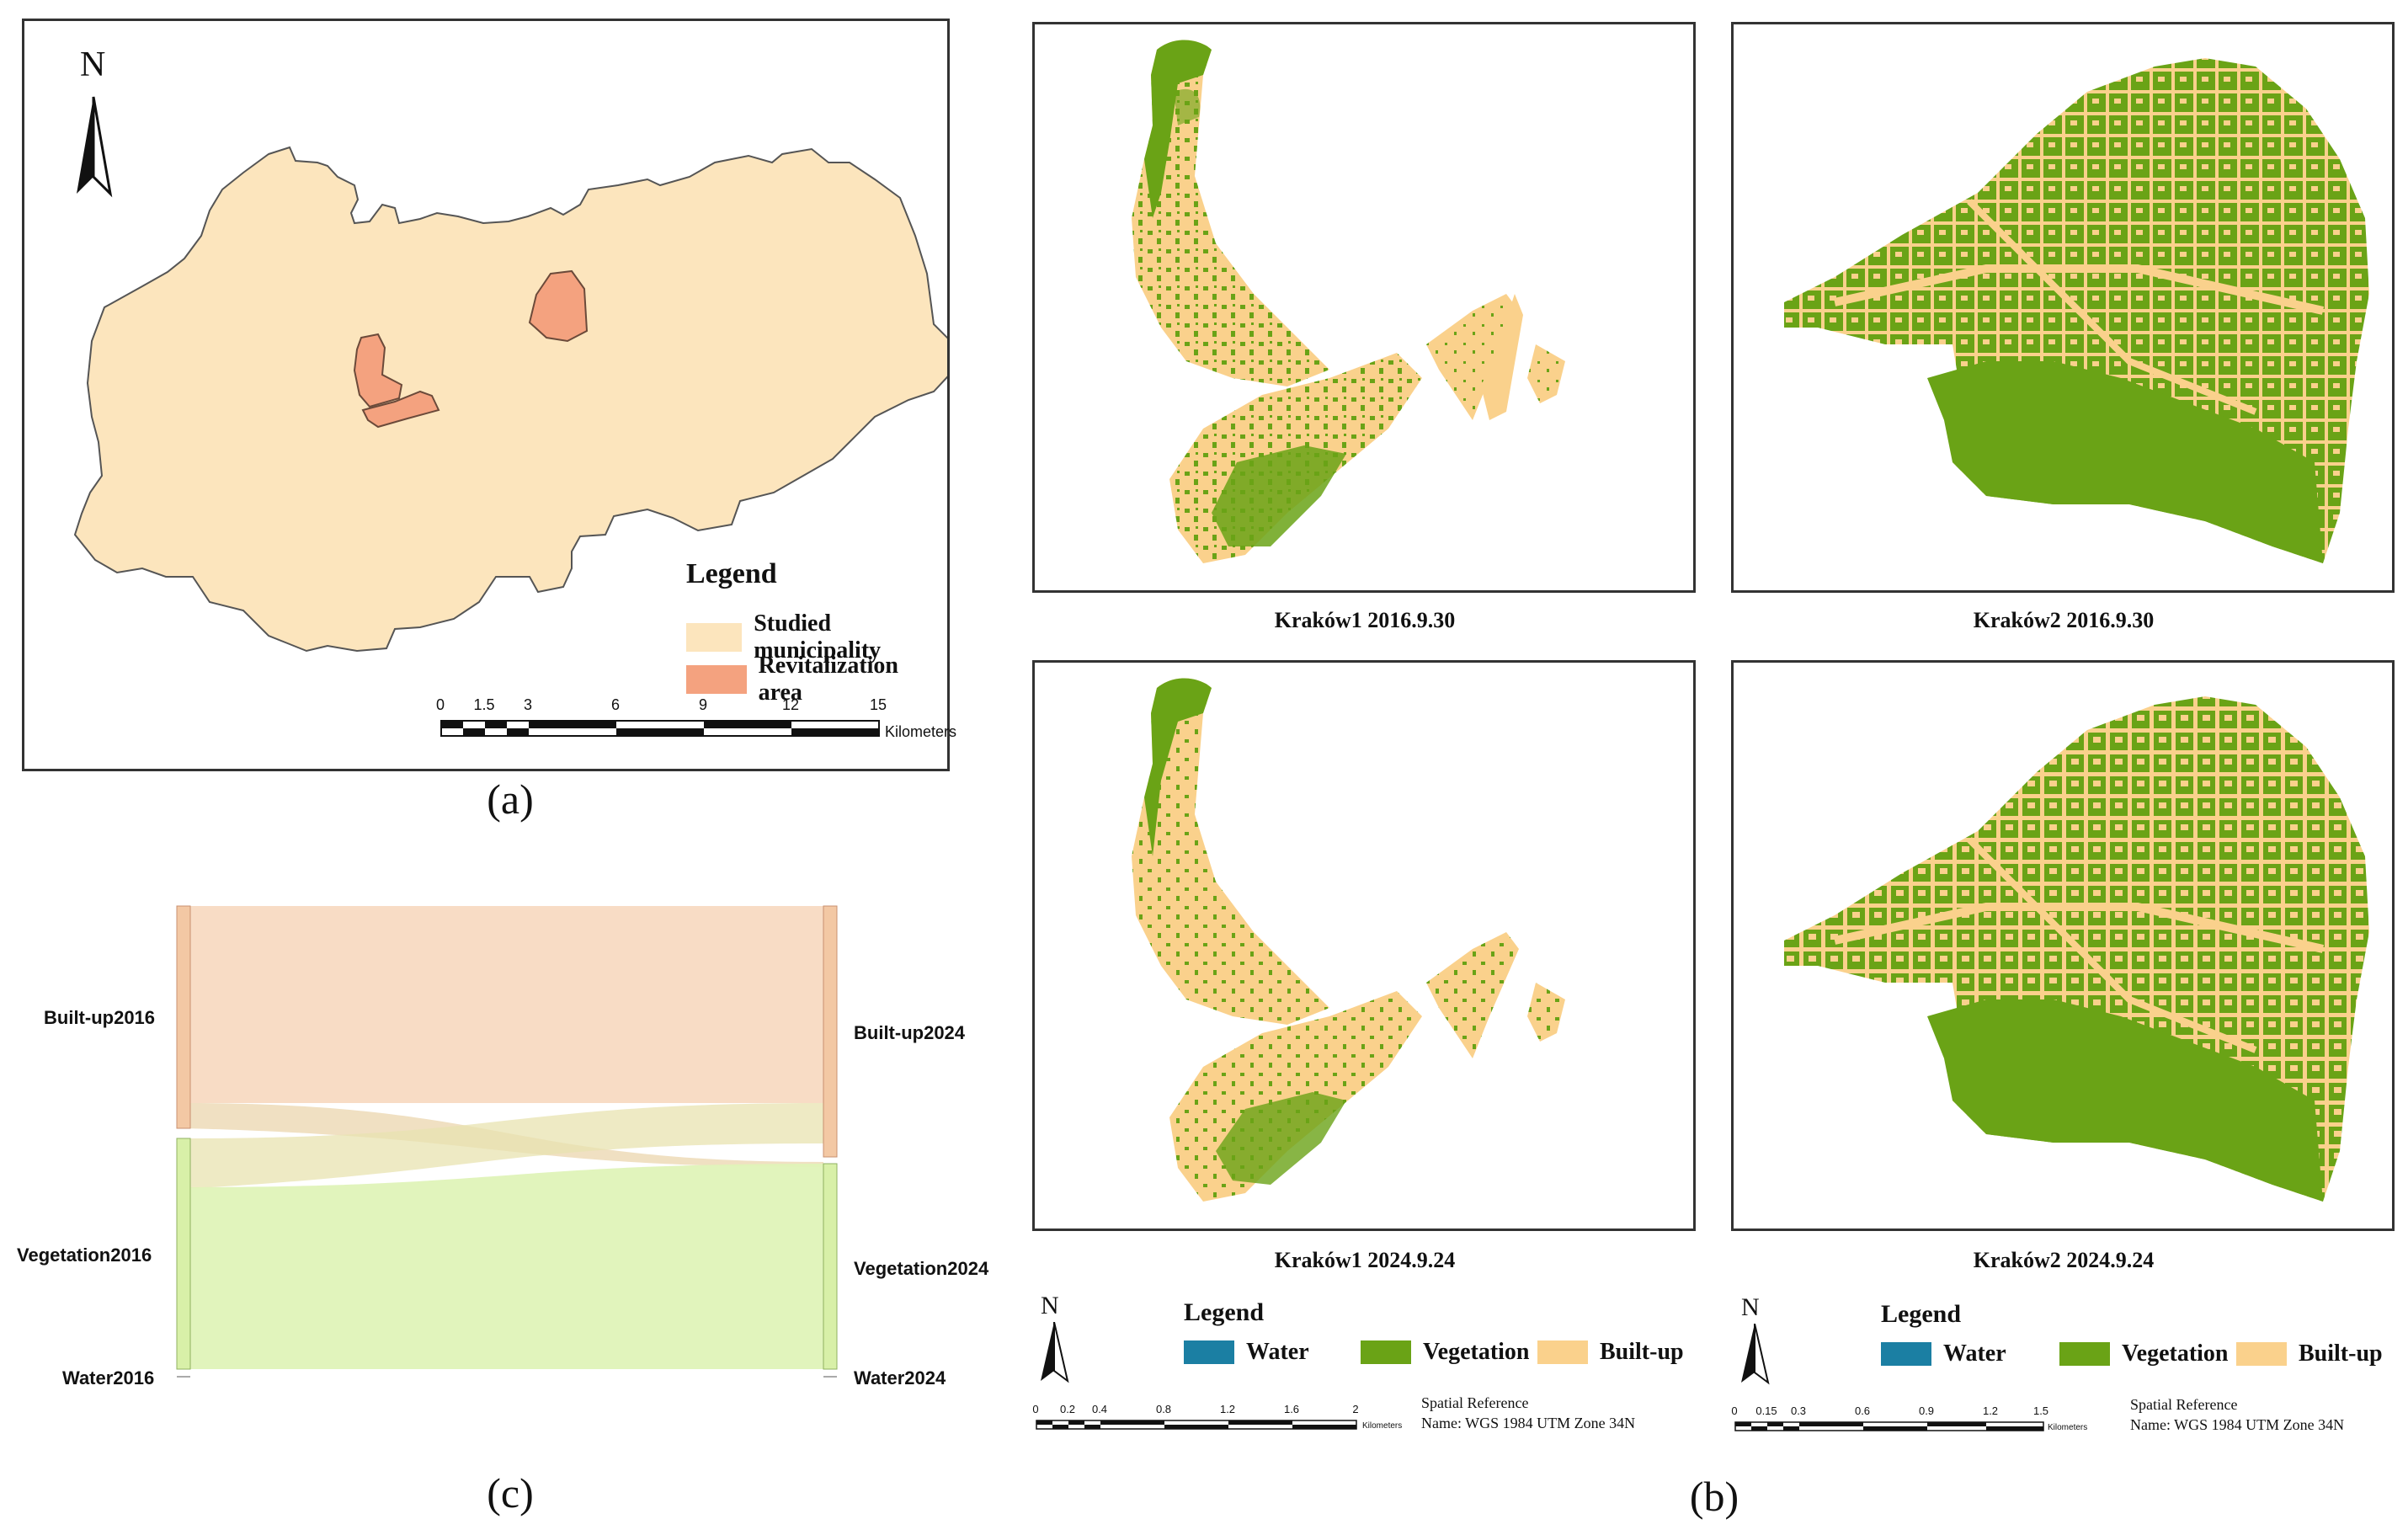  I want to click on krakow1-2016-landcover, so click(1348, 301).